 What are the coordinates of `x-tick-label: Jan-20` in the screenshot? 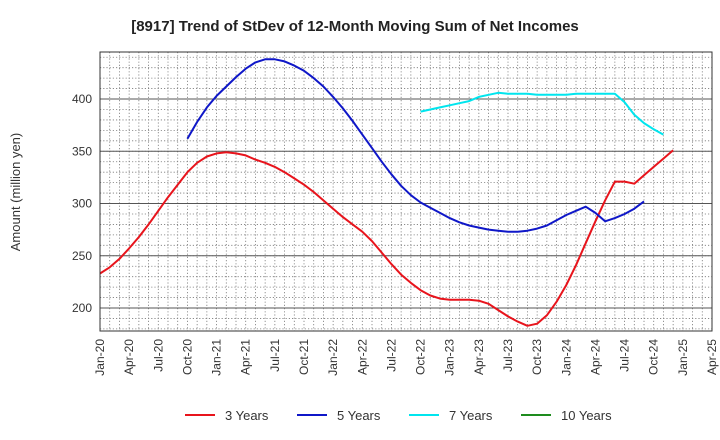 It's located at (100, 357).